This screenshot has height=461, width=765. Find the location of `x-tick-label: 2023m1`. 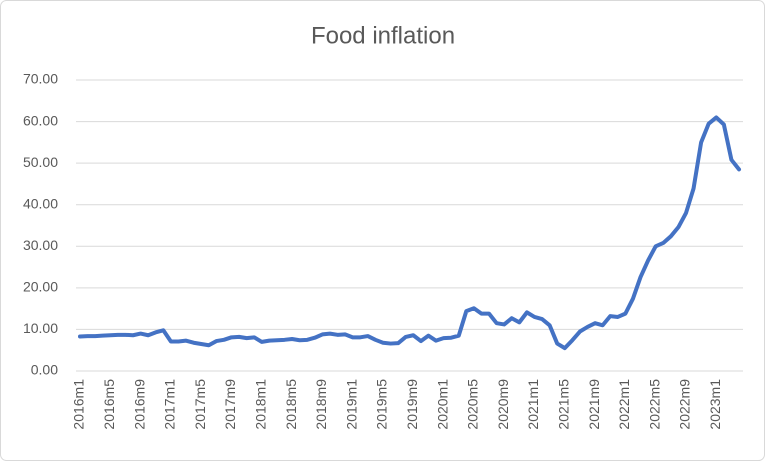

x-tick-label: 2023m1 is located at coordinates (715, 404).